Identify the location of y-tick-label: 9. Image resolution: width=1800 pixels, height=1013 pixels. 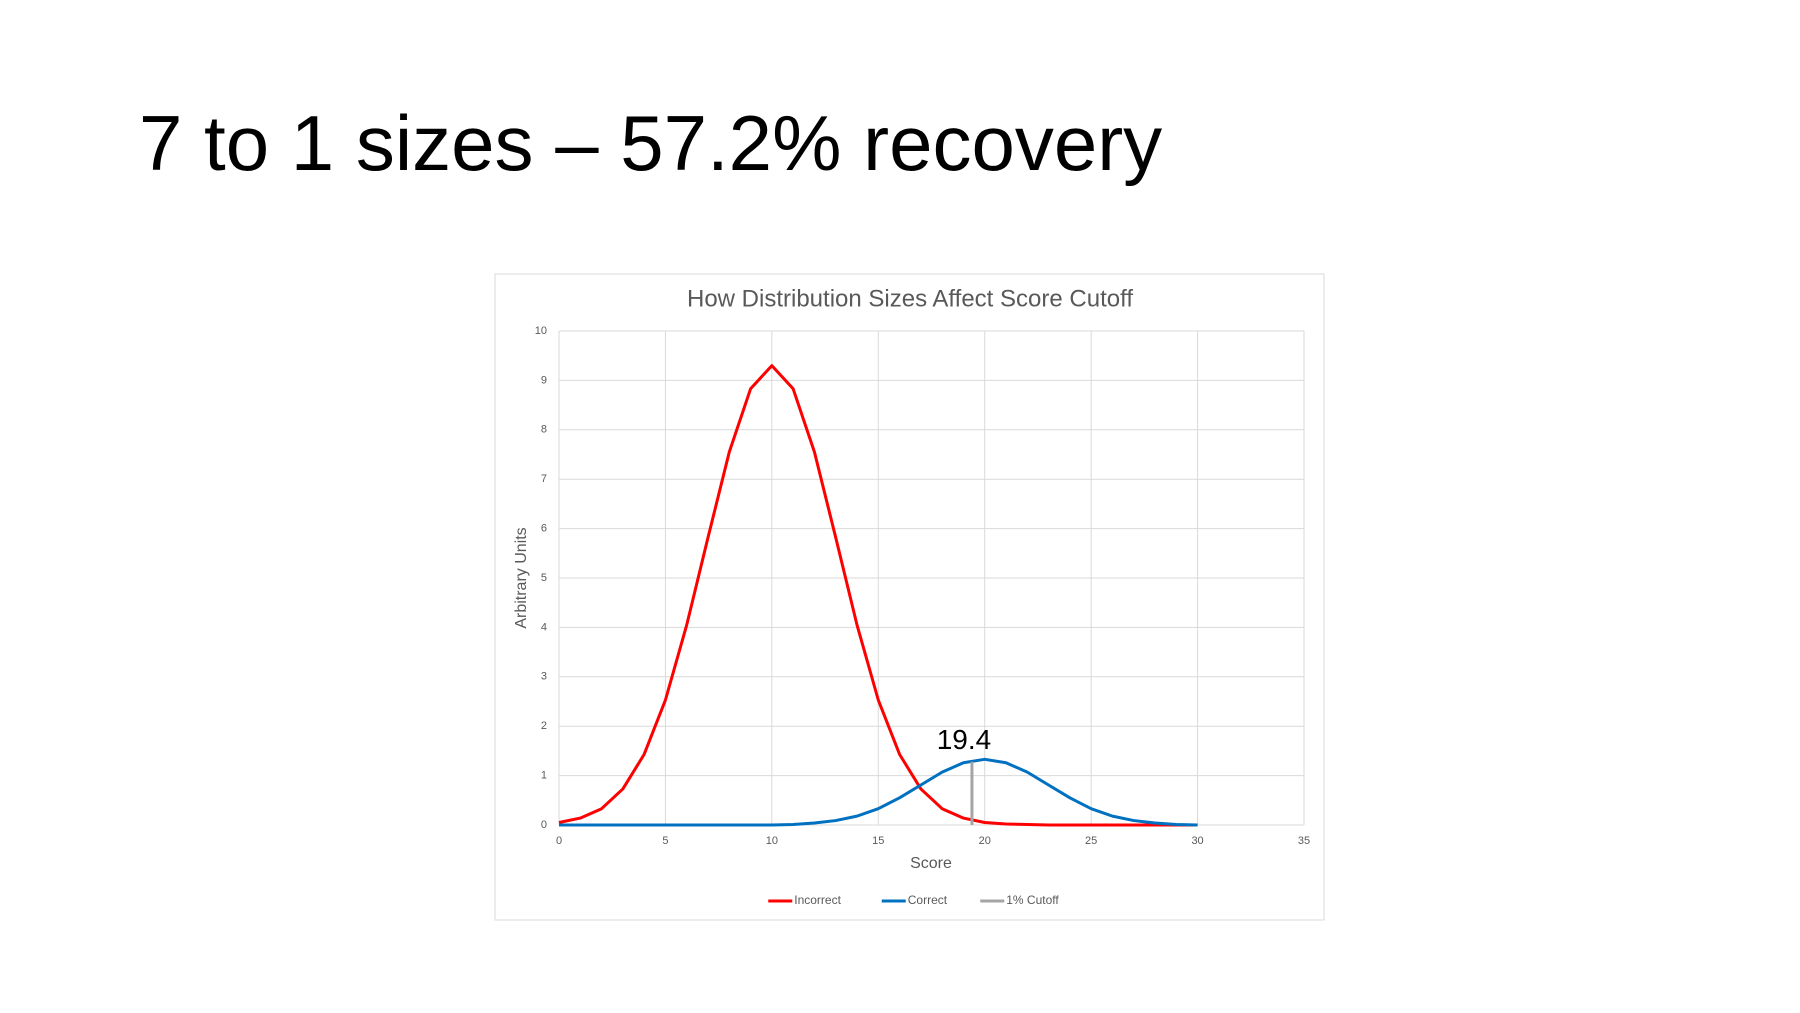
(544, 380).